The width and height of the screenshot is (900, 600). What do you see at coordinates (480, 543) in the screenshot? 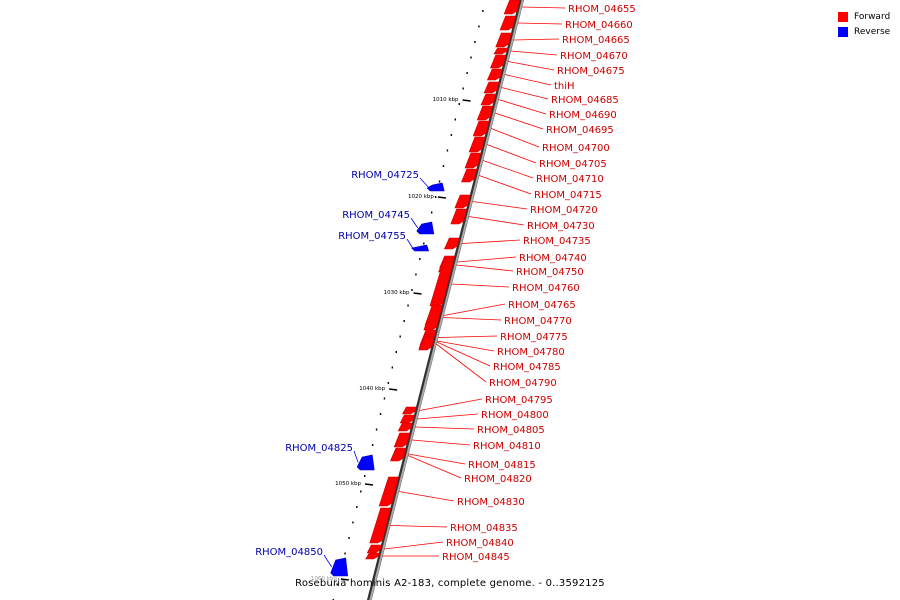
I see `forward-gene-label: RHOM_04840` at bounding box center [480, 543].